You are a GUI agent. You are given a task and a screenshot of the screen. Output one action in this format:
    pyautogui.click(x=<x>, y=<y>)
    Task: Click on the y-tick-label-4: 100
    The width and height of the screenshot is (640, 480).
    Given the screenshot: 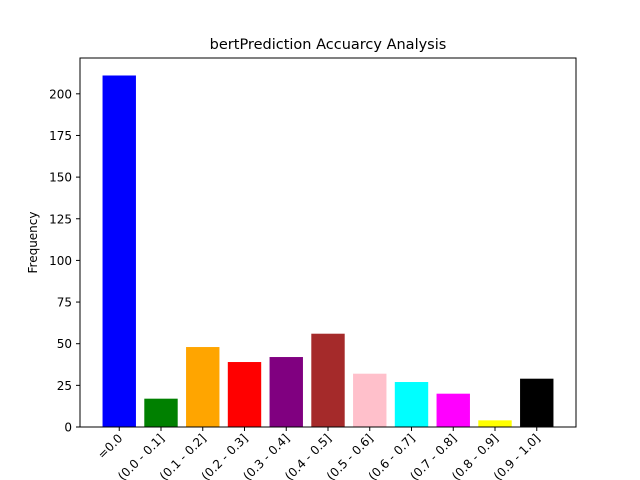 What is the action you would take?
    pyautogui.click(x=60, y=261)
    